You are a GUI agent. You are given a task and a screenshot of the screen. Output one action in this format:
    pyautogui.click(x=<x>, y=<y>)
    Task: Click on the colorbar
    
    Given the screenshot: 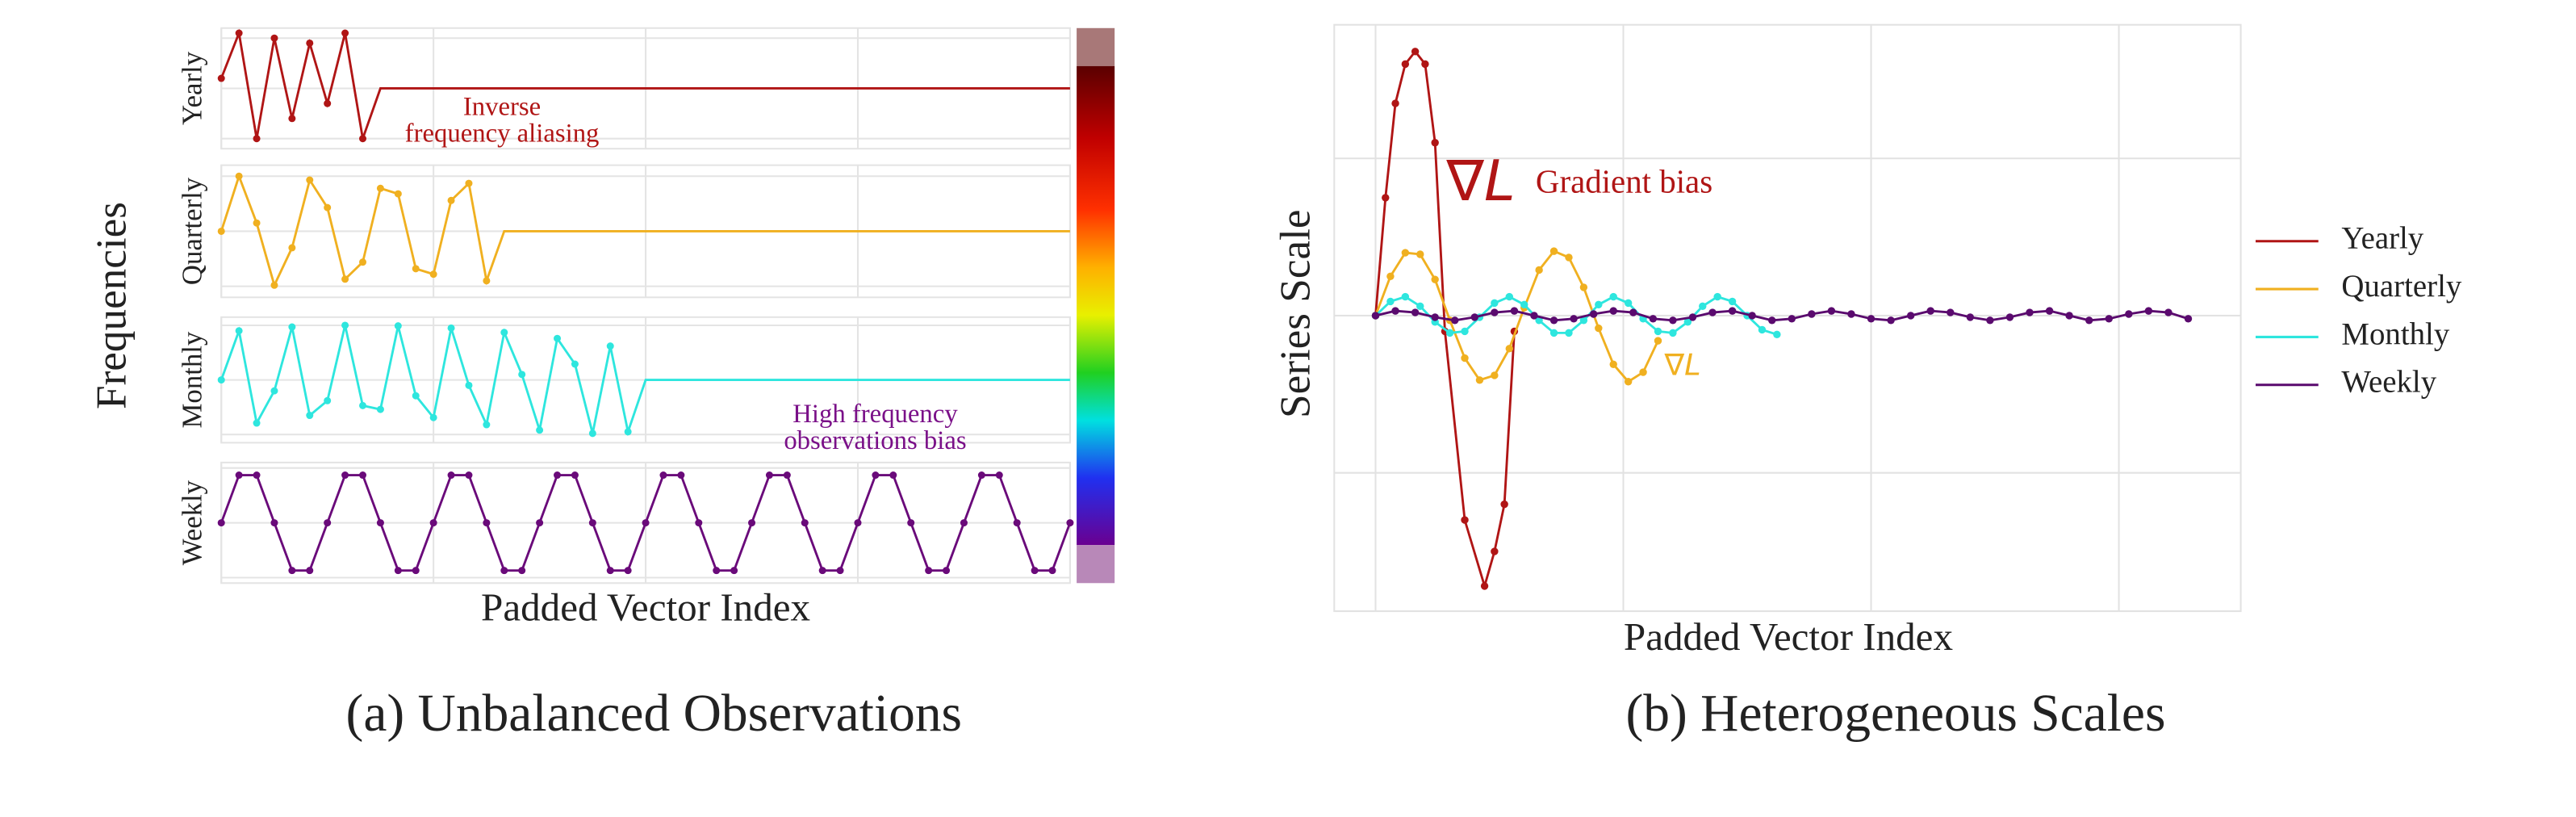 What is the action you would take?
    pyautogui.click(x=1096, y=305)
    